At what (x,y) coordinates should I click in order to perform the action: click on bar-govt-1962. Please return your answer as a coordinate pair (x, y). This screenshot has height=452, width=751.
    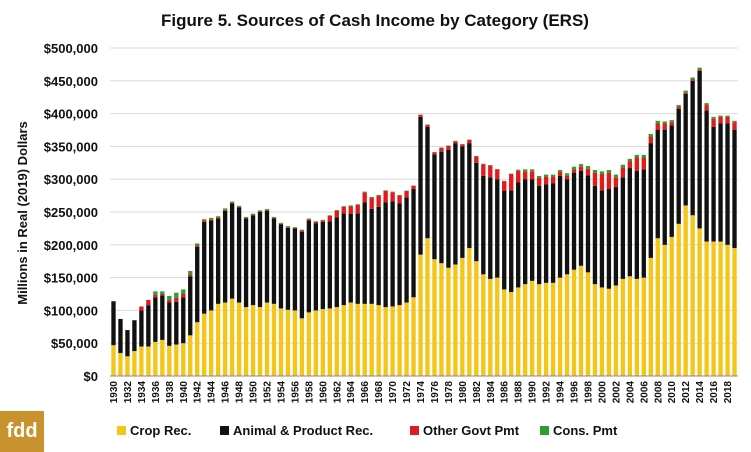
    Looking at the image, I should click on (336, 214).